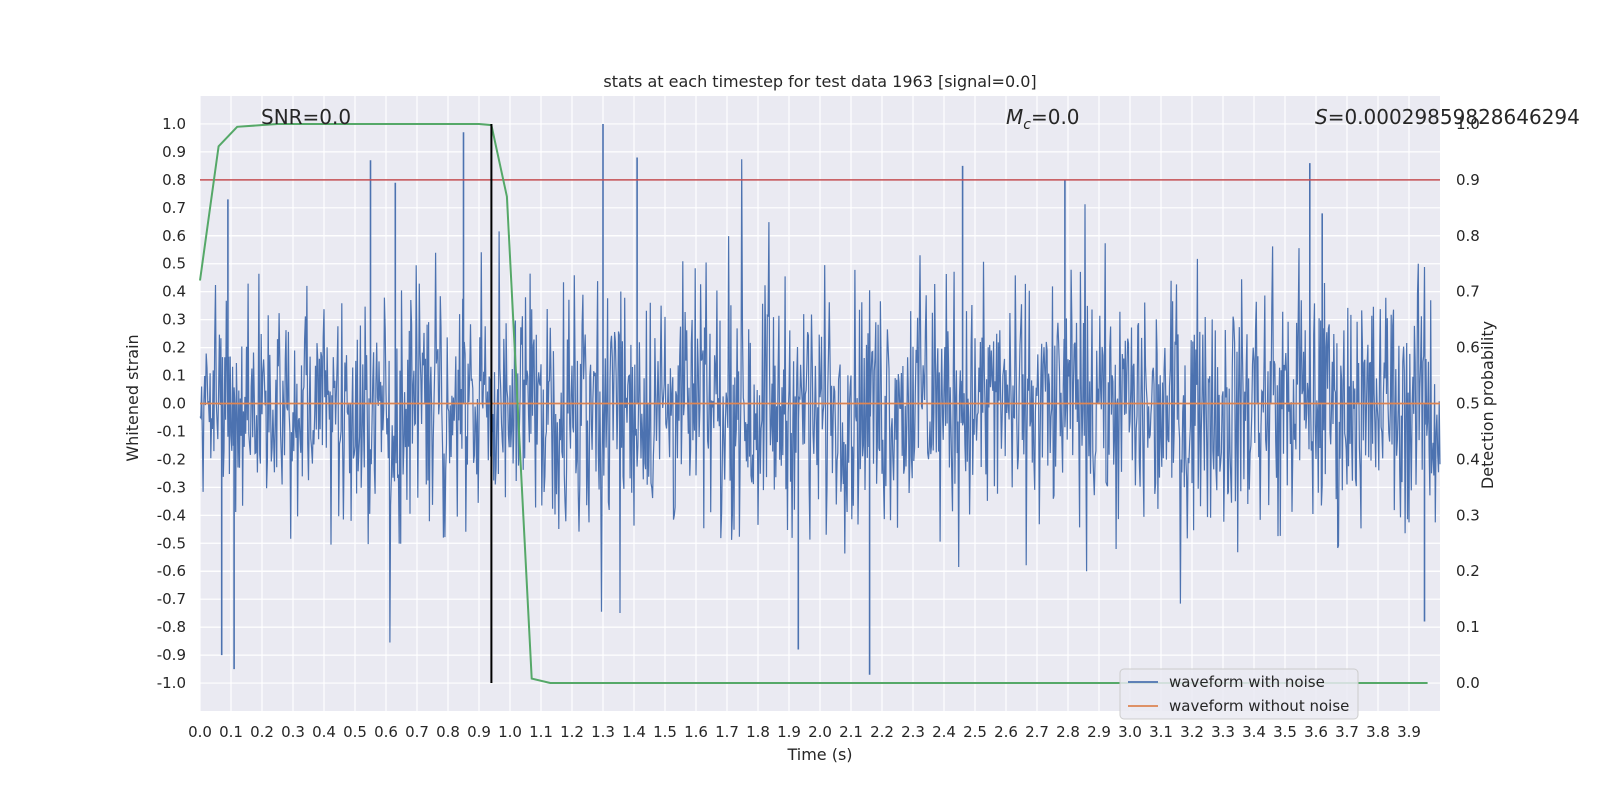 This screenshot has height=800, width=1600. I want to click on y-tick-label: 0.0, so click(174, 404).